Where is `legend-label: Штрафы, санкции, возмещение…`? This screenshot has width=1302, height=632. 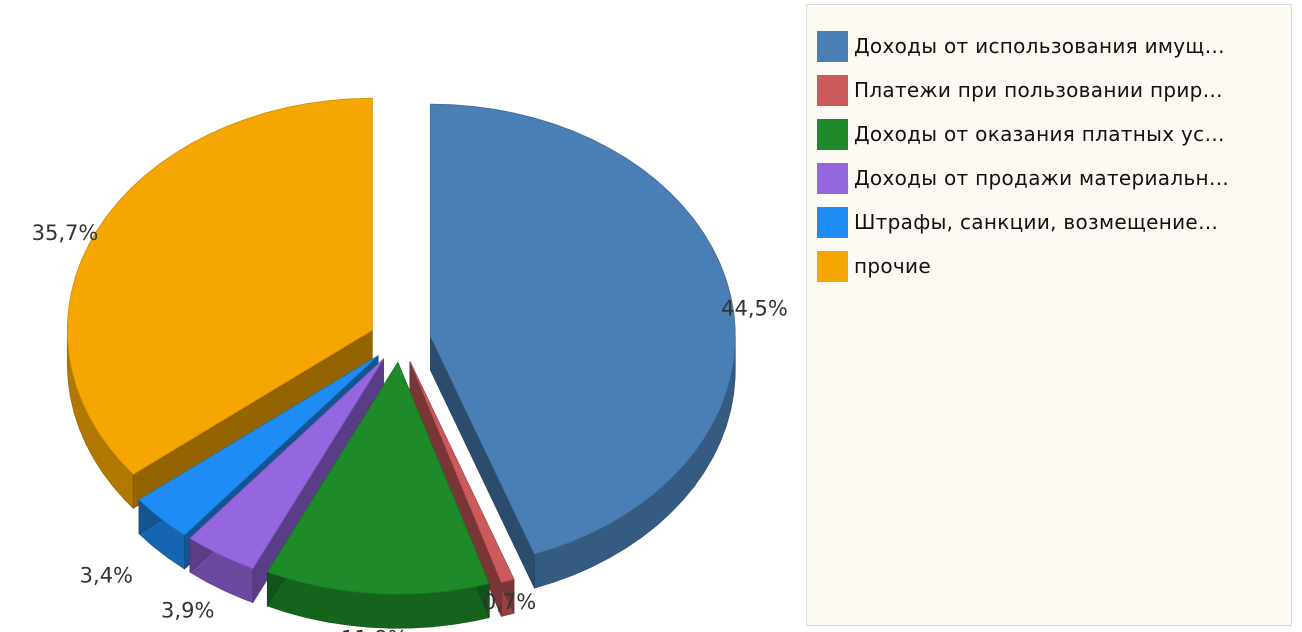 legend-label: Штрафы, санкции, возмещение… is located at coordinates (1036, 222).